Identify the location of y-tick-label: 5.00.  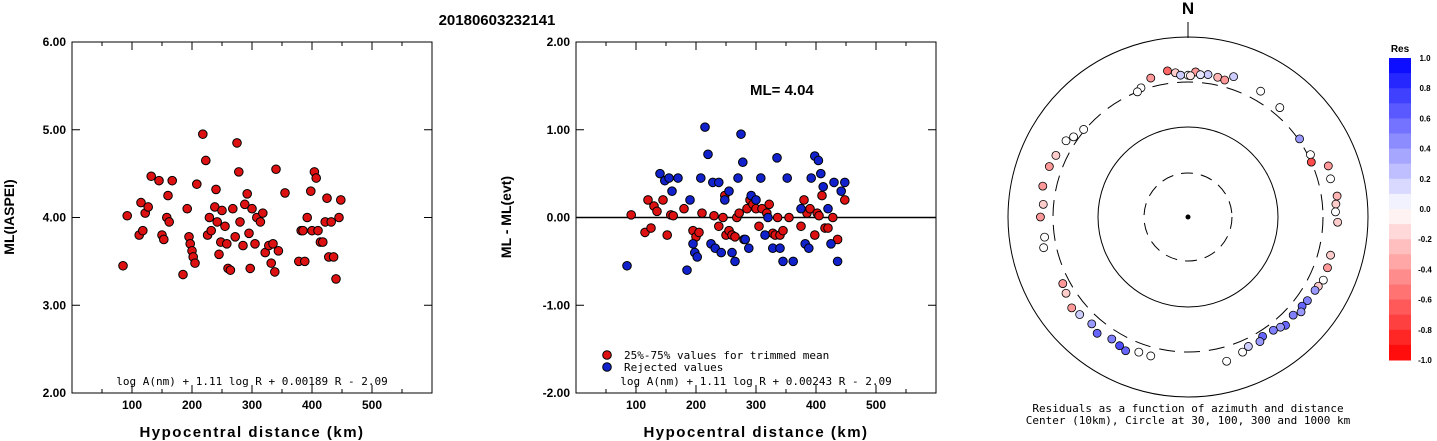
(55, 130).